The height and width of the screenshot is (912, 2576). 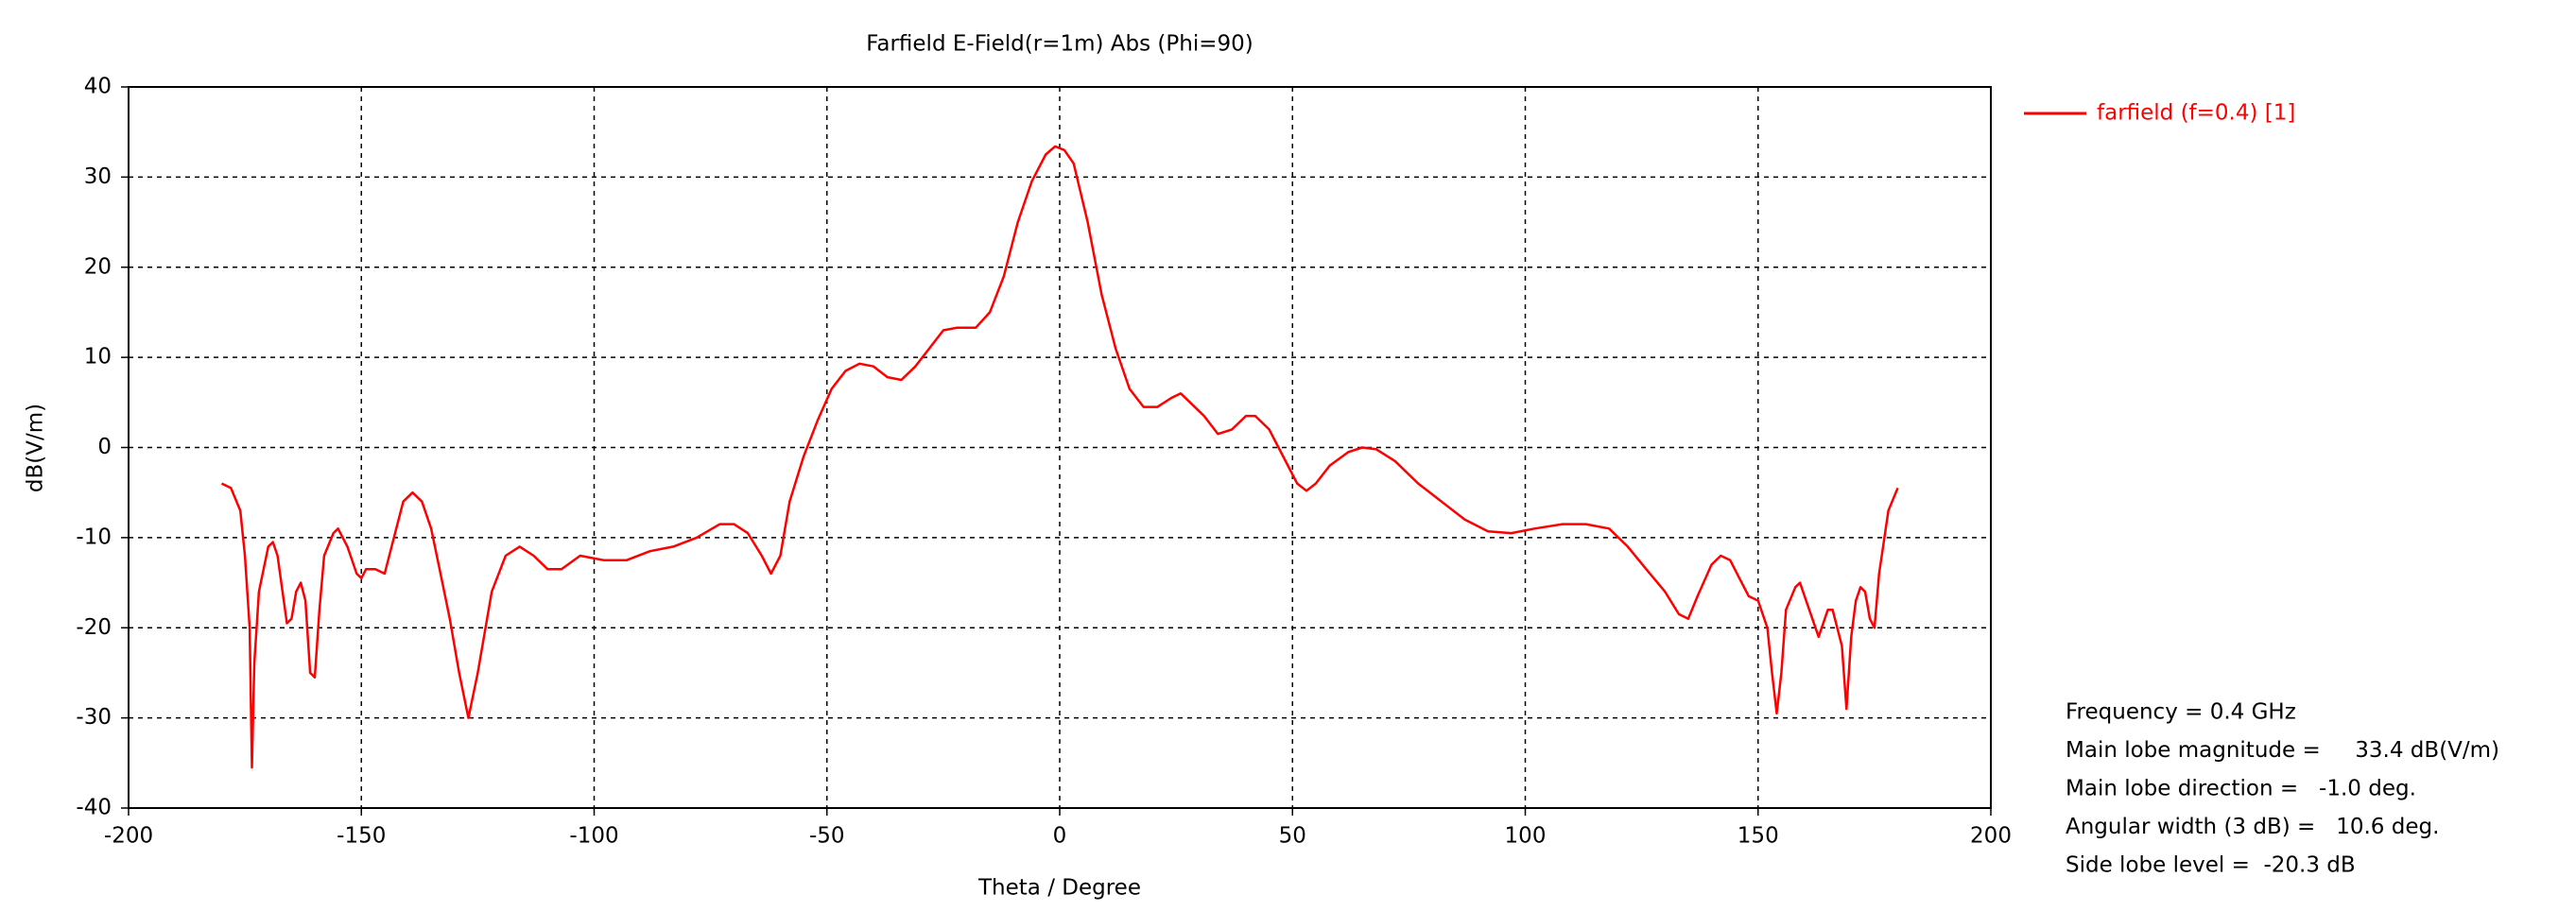 I want to click on y-tick-label: -30, so click(x=94, y=718).